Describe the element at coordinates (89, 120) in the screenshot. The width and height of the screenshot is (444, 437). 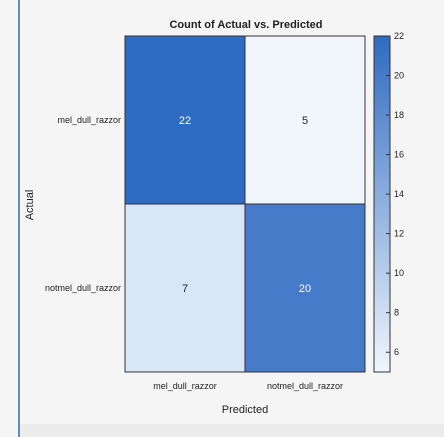
I see `y-tick-label: mel_dull_razzor` at that location.